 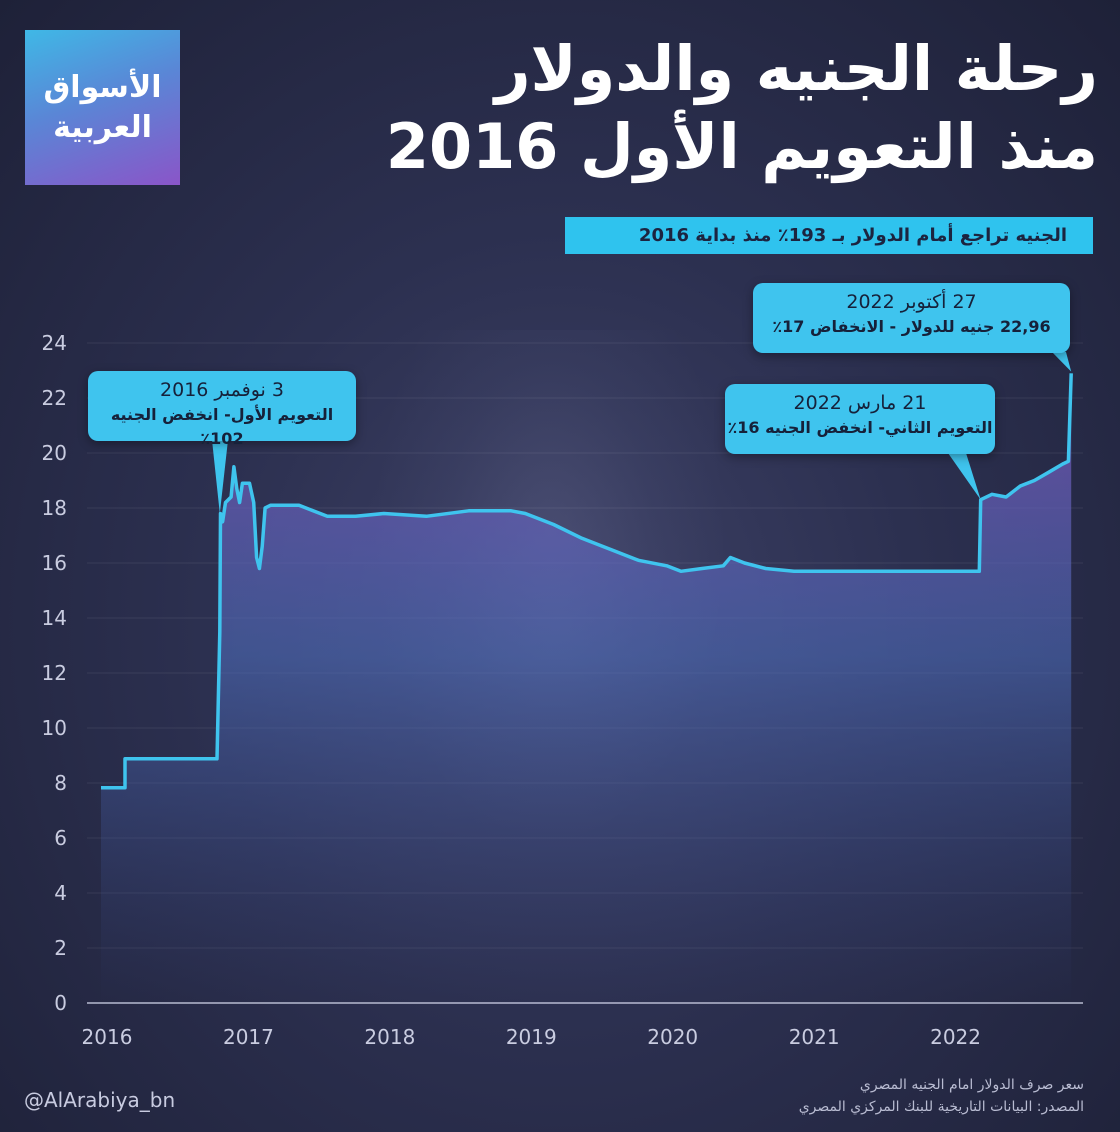 What do you see at coordinates (102, 127) in the screenshot?
I see `logo-line2: العربية` at bounding box center [102, 127].